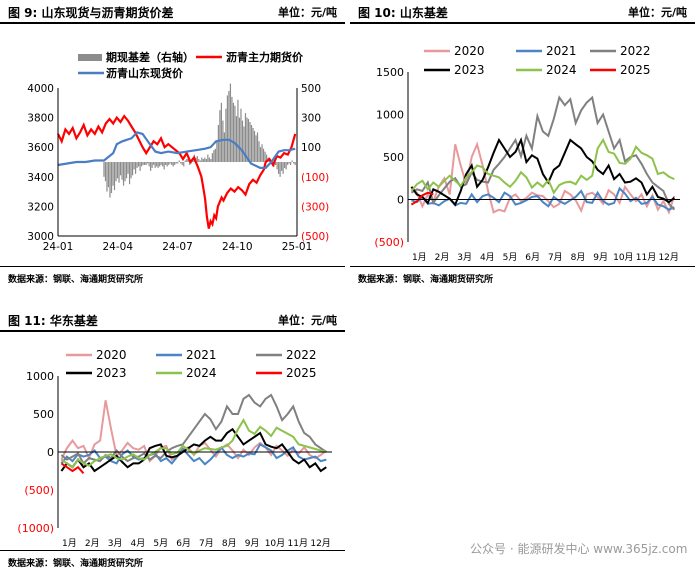 The image size is (695, 574). What do you see at coordinates (298, 543) in the screenshot?
I see `x-tick-label: 11月` at bounding box center [298, 543].